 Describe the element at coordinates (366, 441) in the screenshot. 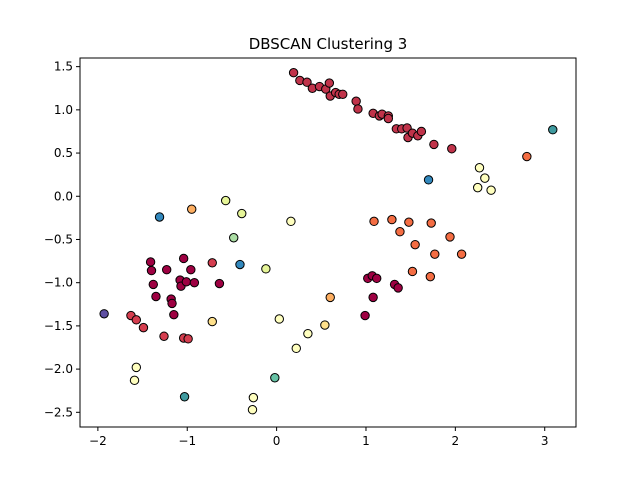

I see `x-tick-label: 1` at that location.